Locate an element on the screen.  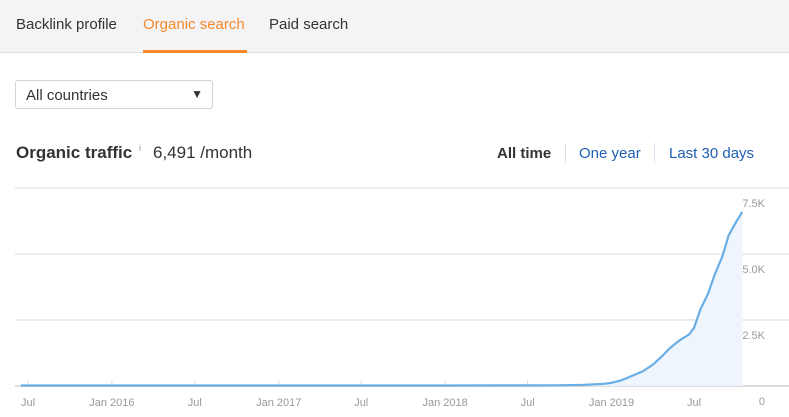
active-tab-indicator is located at coordinates (195, 51).